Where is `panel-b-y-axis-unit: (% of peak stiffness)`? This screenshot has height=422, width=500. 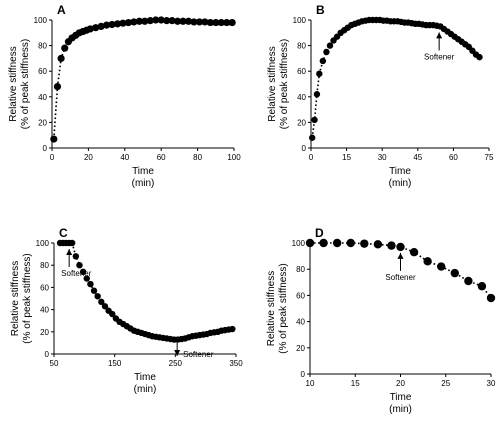 panel-b-y-axis-unit: (% of peak stiffness) is located at coordinates (284, 84).